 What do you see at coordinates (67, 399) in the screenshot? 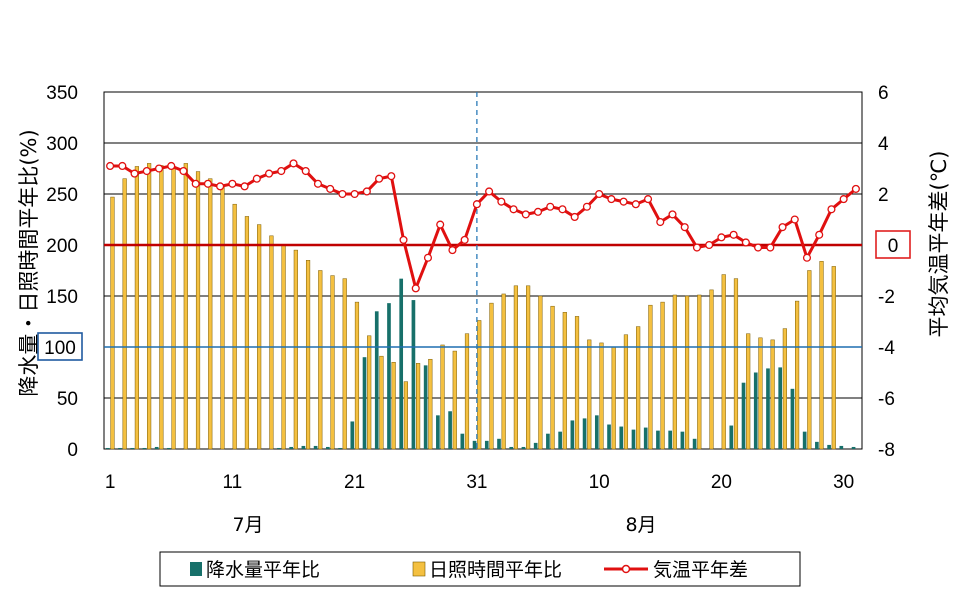
I see `y-left-tick-label: 50` at bounding box center [67, 399].